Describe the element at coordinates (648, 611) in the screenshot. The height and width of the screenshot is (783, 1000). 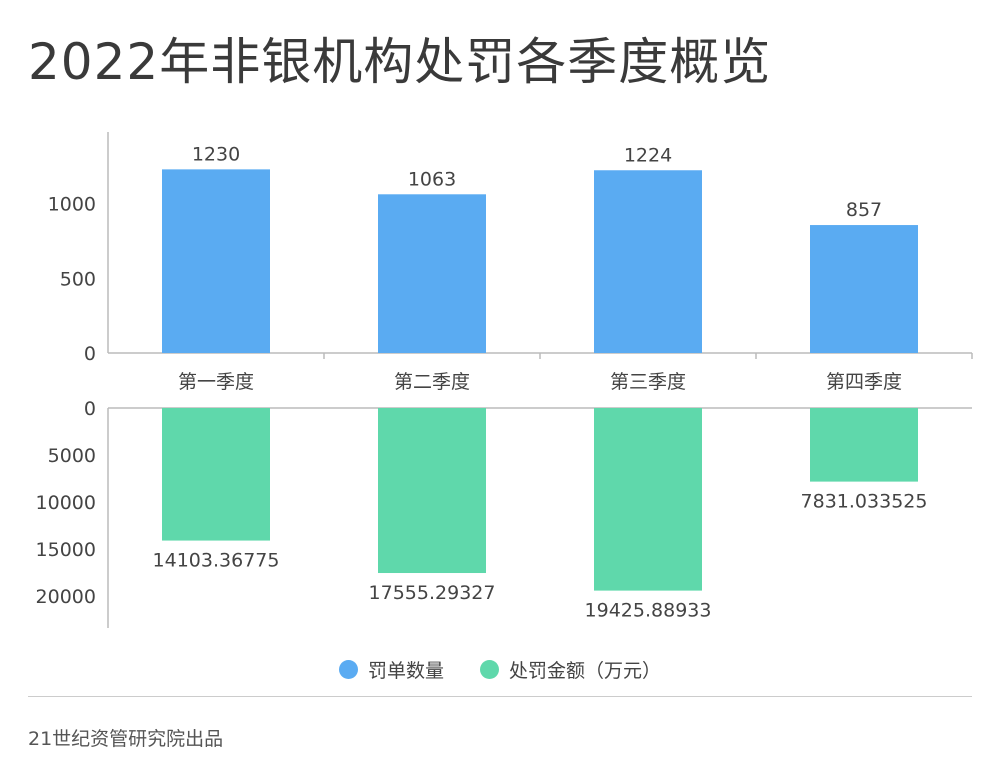
I see `data-label-amount: 19425.88933` at that location.